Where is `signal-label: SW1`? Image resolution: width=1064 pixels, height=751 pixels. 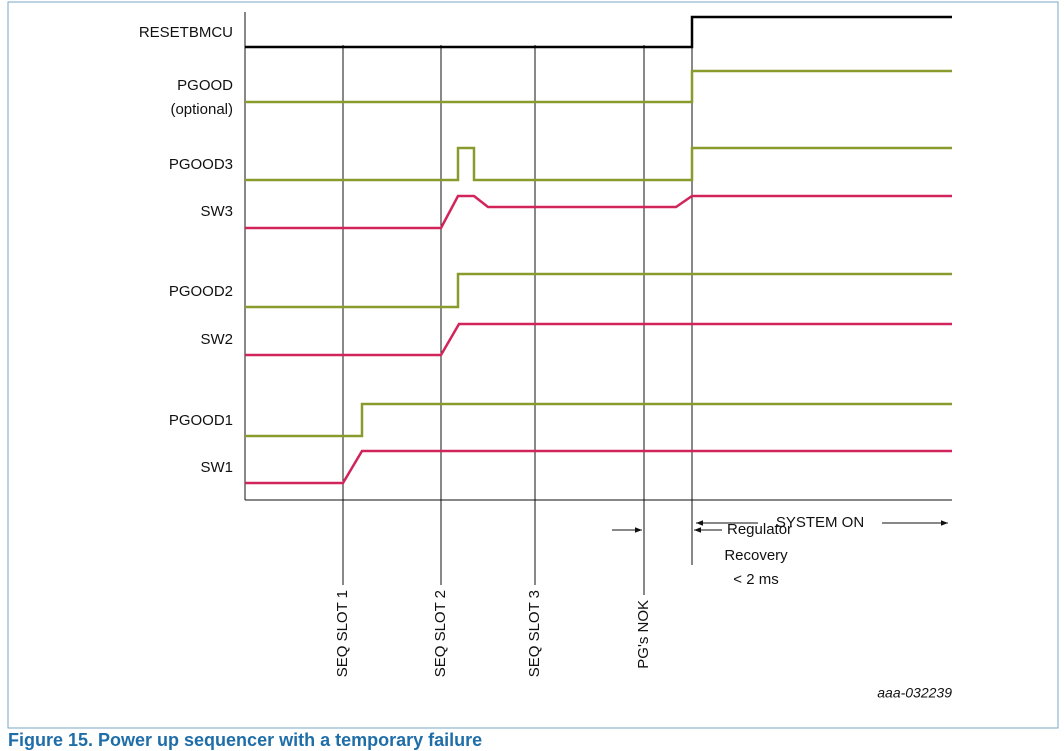 signal-label: SW1 is located at coordinates (216, 467).